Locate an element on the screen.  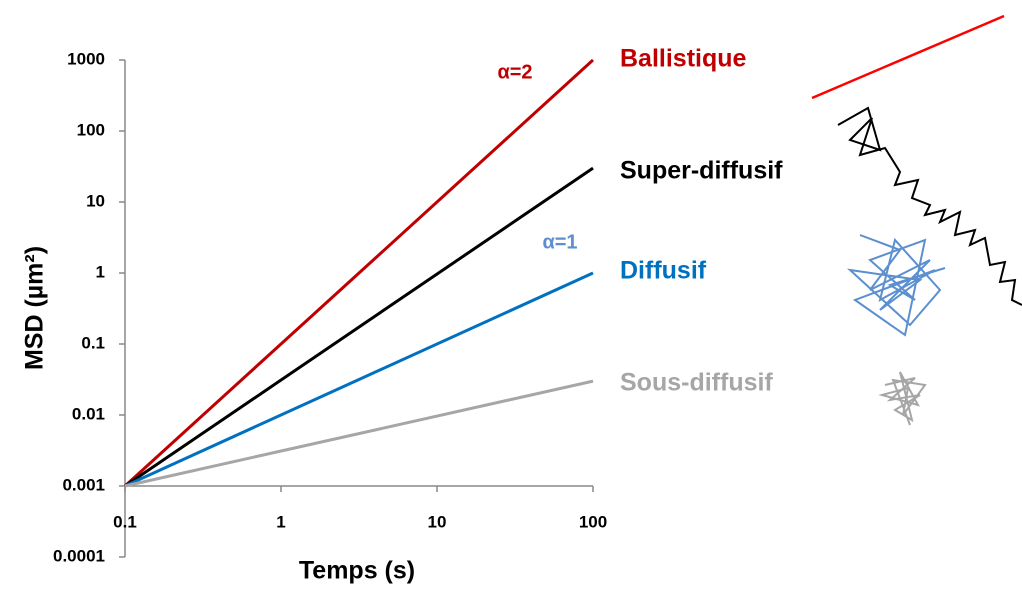
annotation: α=1 is located at coordinates (559, 242).